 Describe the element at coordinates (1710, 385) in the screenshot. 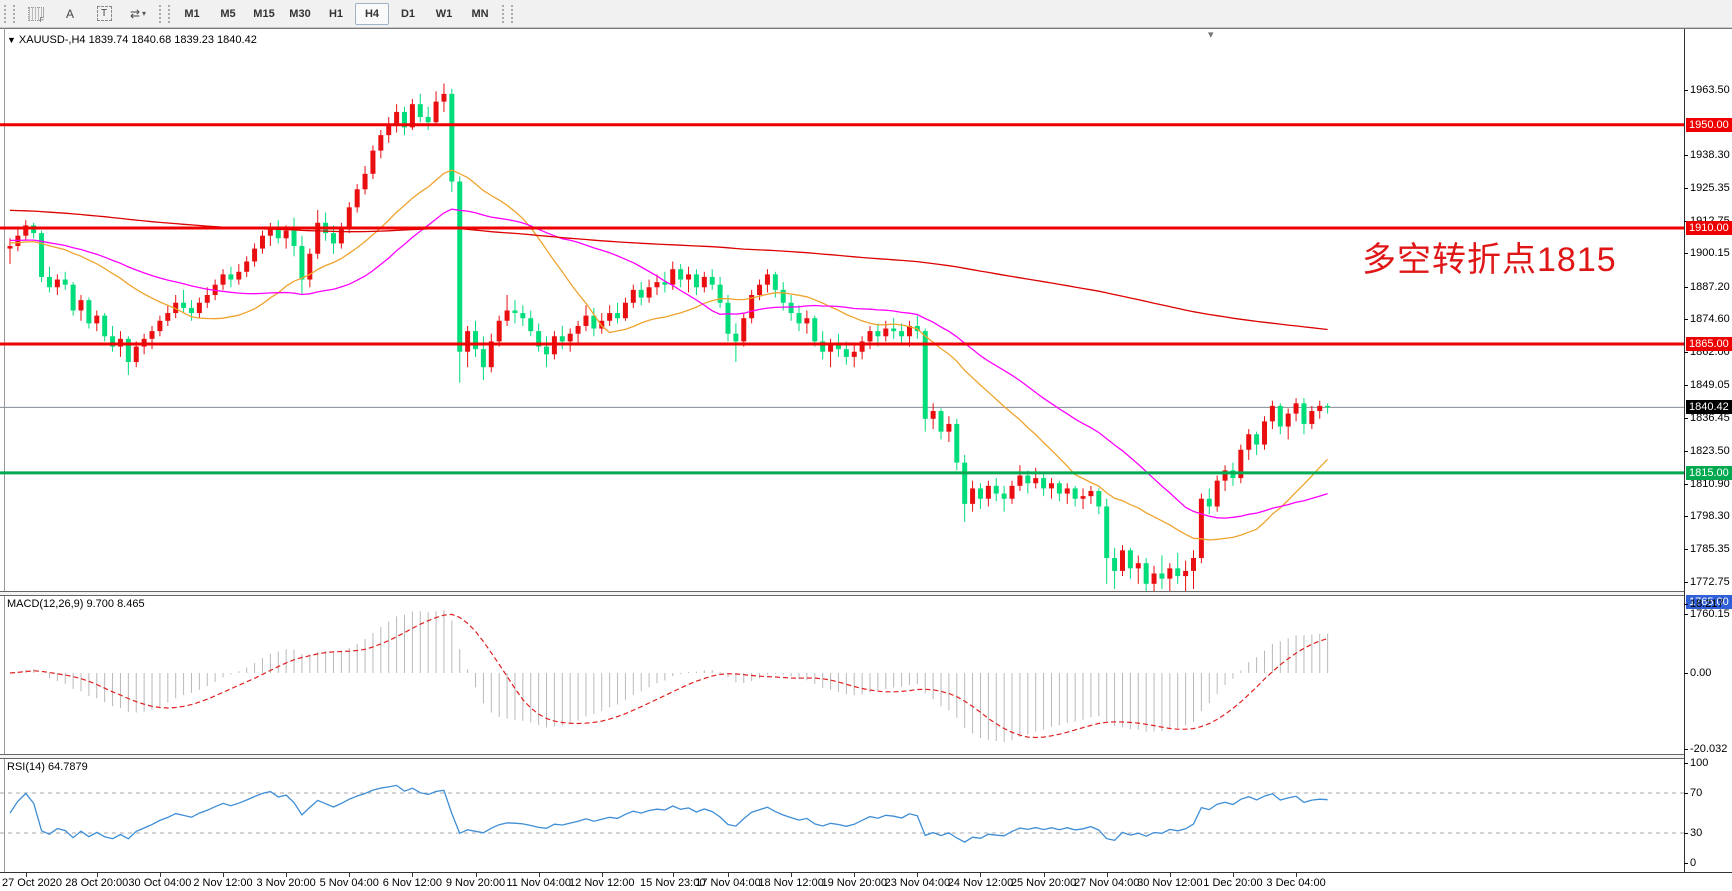

I see `price-tick-label: 1849.05` at that location.